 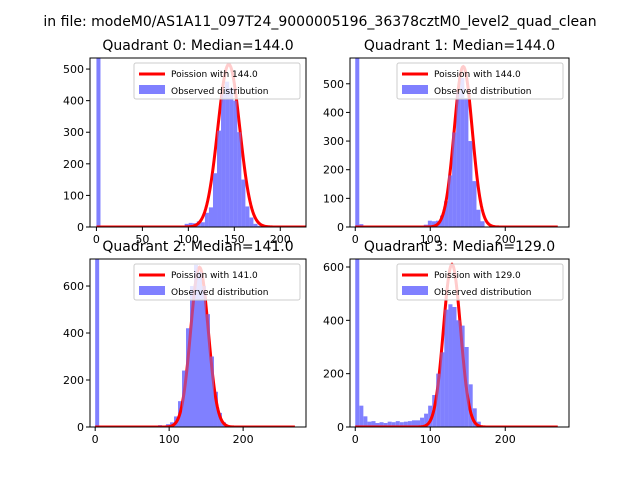 What do you see at coordinates (459, 46) in the screenshot?
I see `subplot-title: Quadrant 1: Median=144.0` at bounding box center [459, 46].